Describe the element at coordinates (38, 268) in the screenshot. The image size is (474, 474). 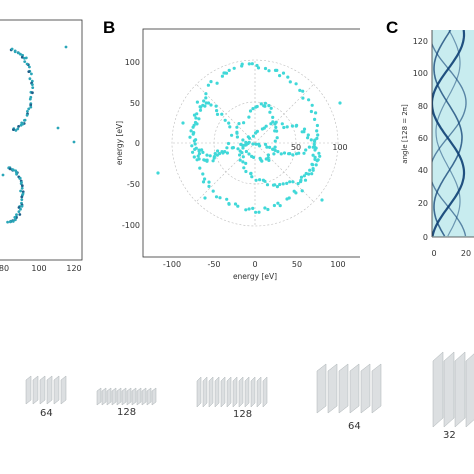
I see `panel-a-x-tick-label: 100` at that location.